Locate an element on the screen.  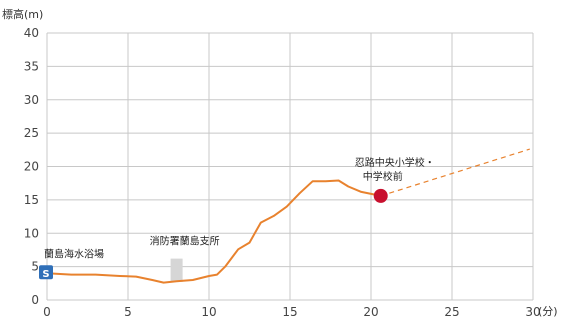
x-tick-label: 10 is located at coordinates (208, 312).